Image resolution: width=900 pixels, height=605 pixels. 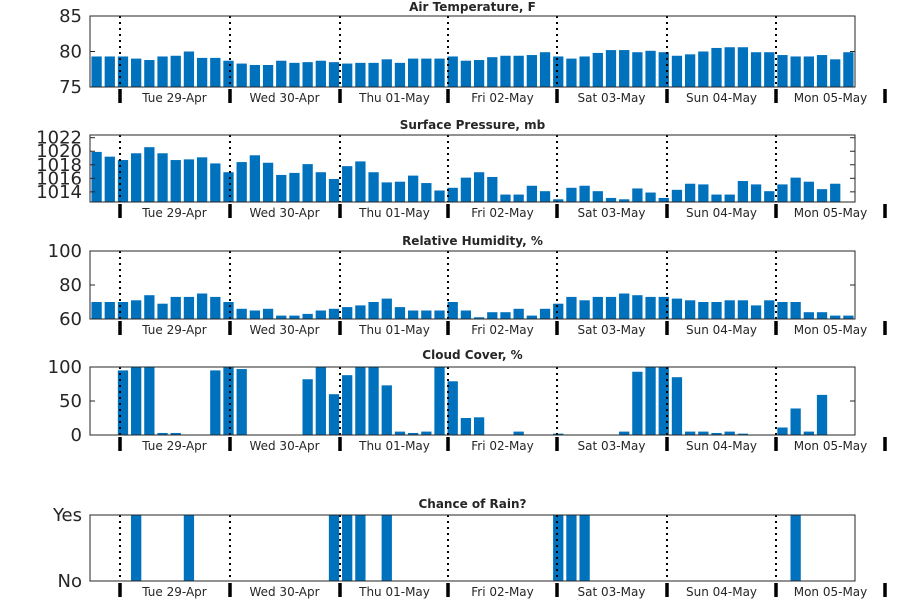 What do you see at coordinates (472, 548) in the screenshot?
I see `axes-box` at bounding box center [472, 548].